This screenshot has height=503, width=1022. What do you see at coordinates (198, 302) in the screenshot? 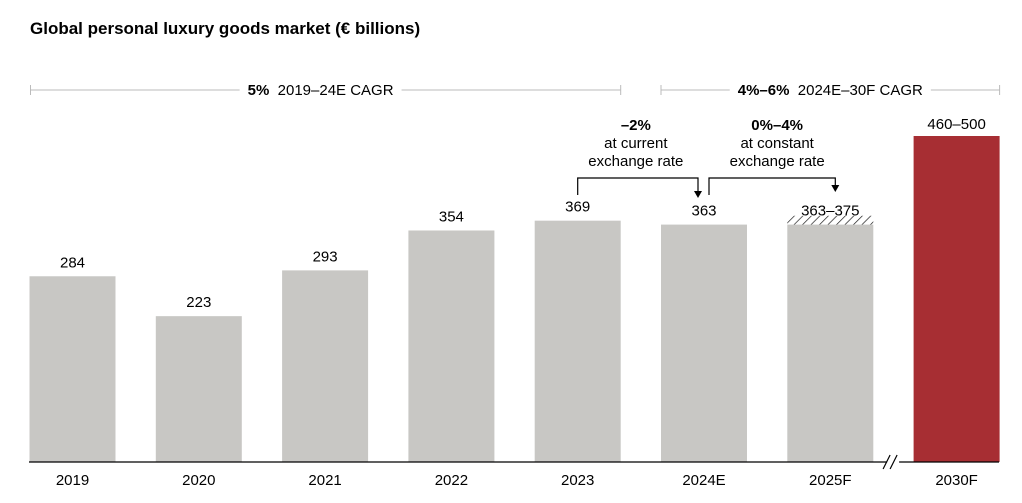
I see `data-label-2020: 223` at bounding box center [198, 302].